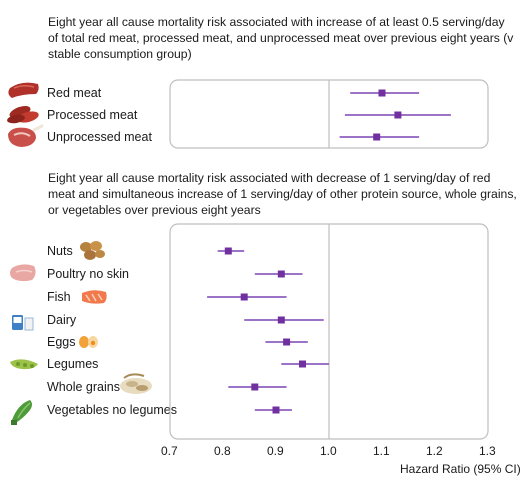 The image size is (532, 485). What do you see at coordinates (21, 412) in the screenshot?
I see `vegetables-icon` at bounding box center [21, 412].